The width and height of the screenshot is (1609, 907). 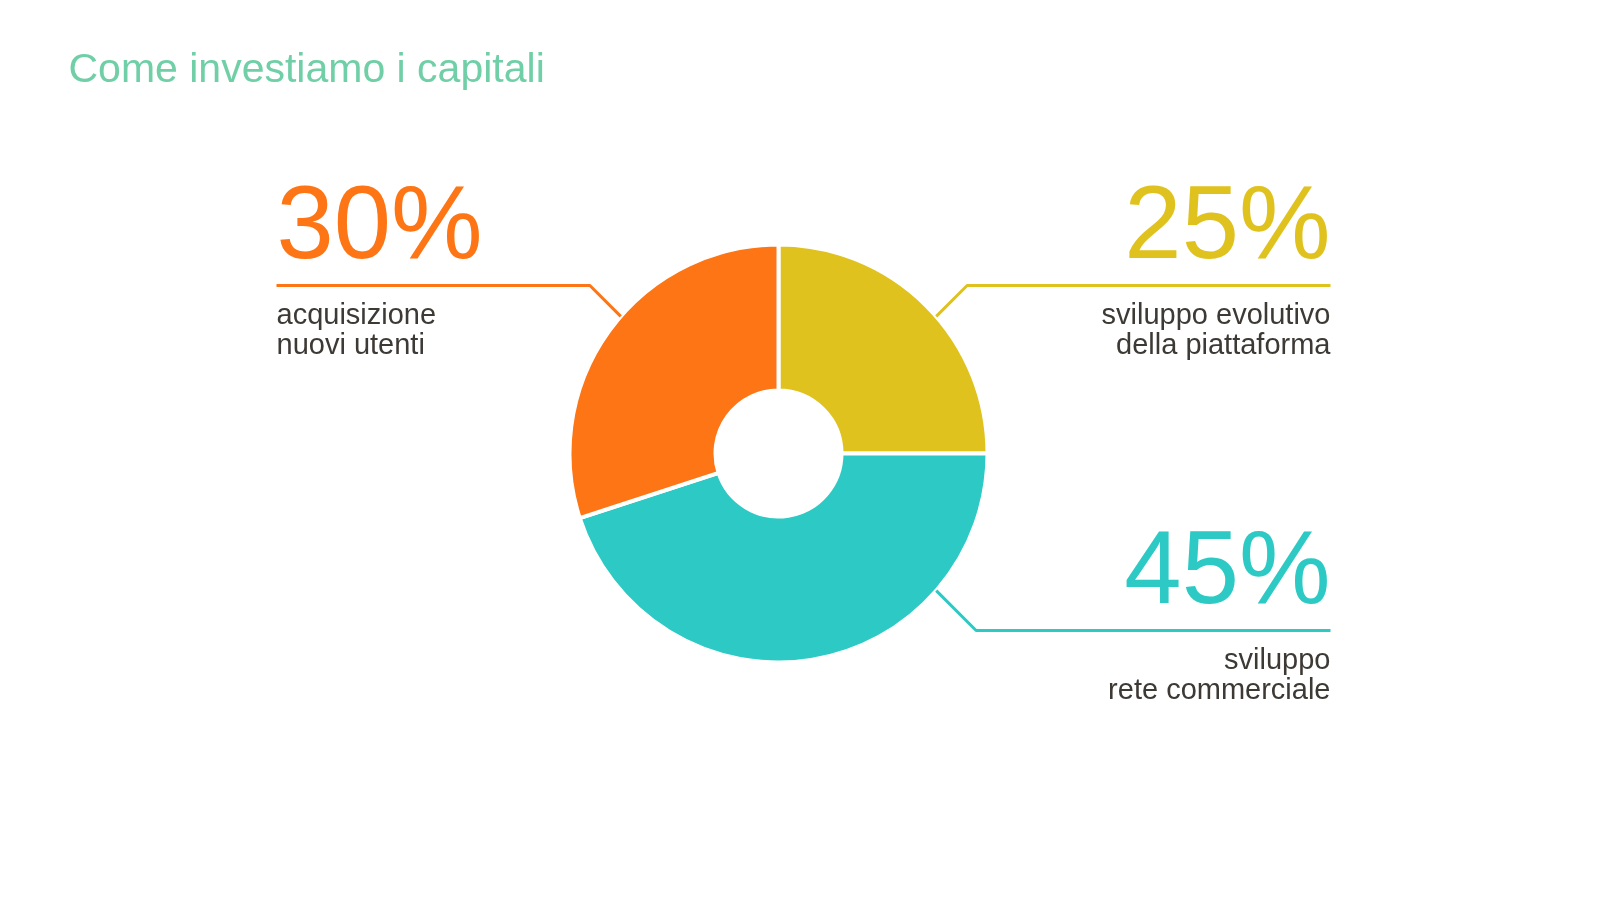 What do you see at coordinates (1219, 673) in the screenshot?
I see `slice-label: sviluppo rete commerciale` at bounding box center [1219, 673].